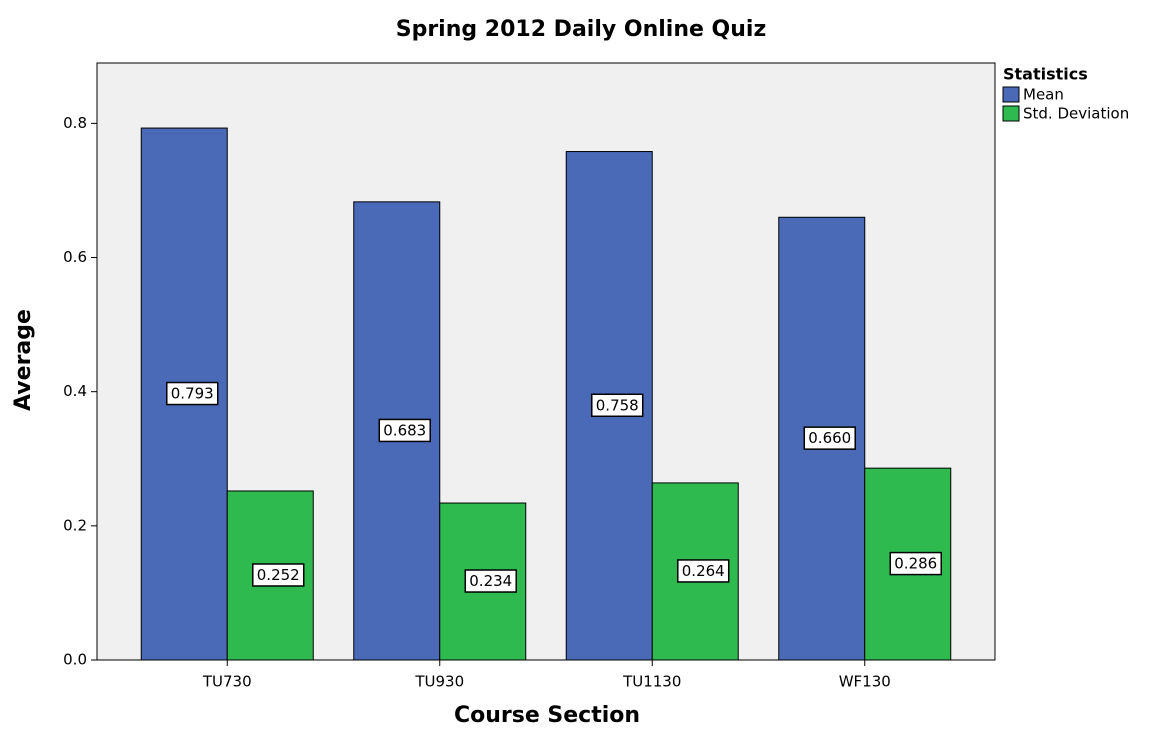 This screenshot has height=730, width=1168. I want to click on y-tick-label: 0.6, so click(75, 257).